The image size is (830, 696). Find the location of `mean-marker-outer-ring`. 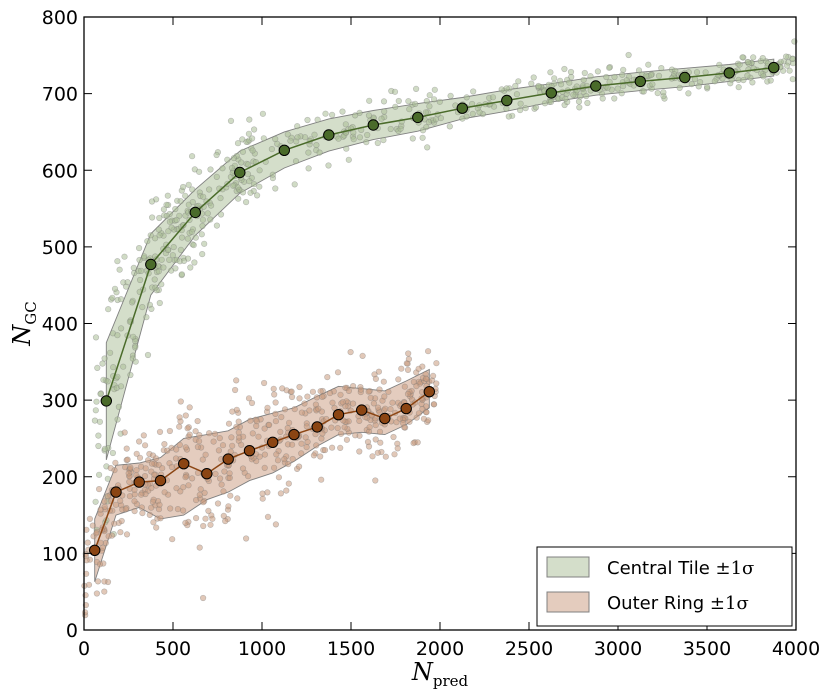

mean-marker-outer-ring is located at coordinates (207, 474).